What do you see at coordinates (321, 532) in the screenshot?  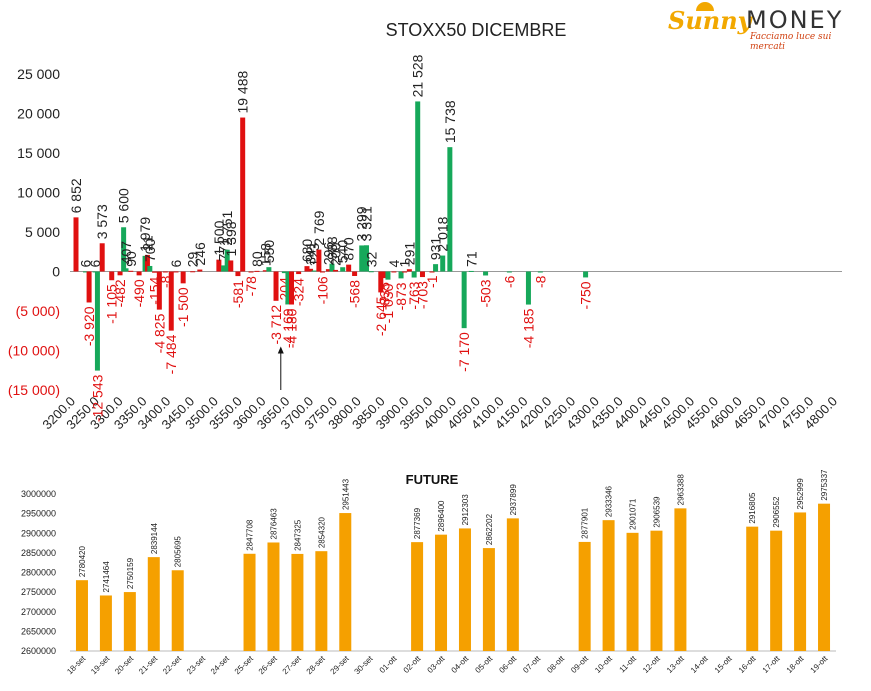 I see `future-bar-data-label: 2854320` at bounding box center [321, 532].